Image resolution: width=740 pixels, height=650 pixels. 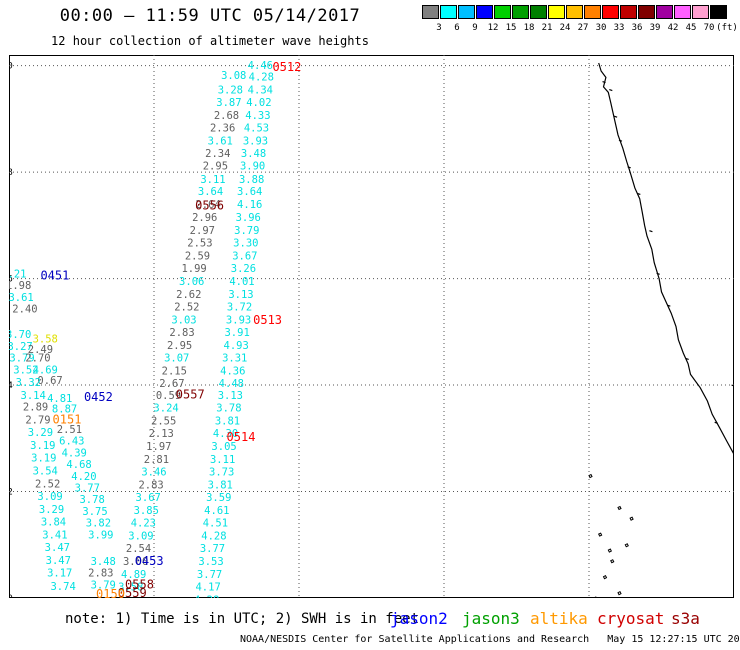 I want to click on wave-height-label: 3.85, so click(x=146, y=511).